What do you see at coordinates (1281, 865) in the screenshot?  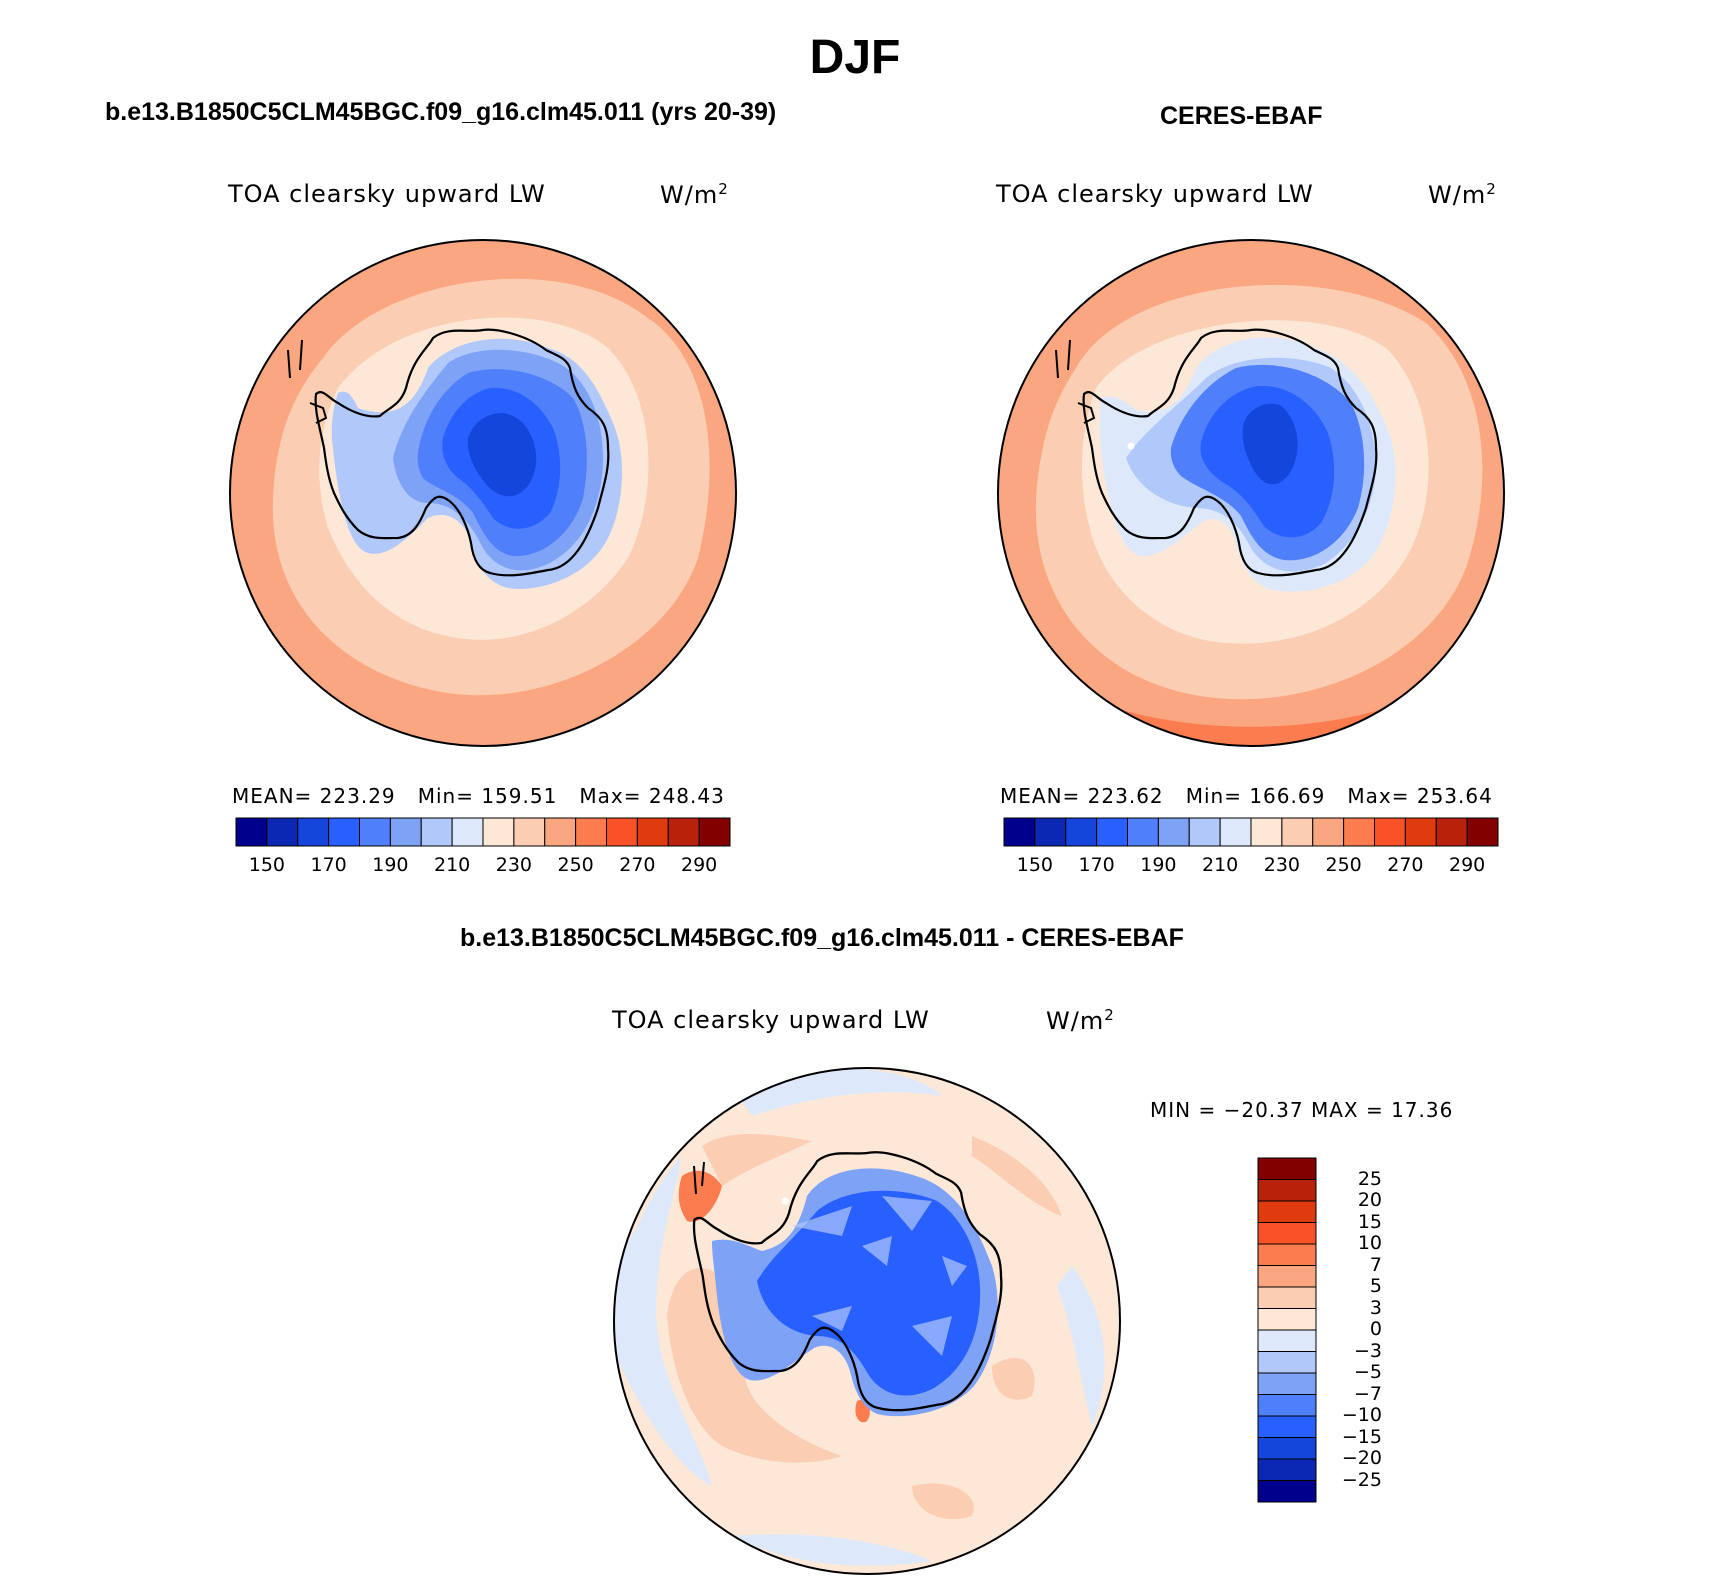 I see `colorbar-tick-label: 230` at bounding box center [1281, 865].